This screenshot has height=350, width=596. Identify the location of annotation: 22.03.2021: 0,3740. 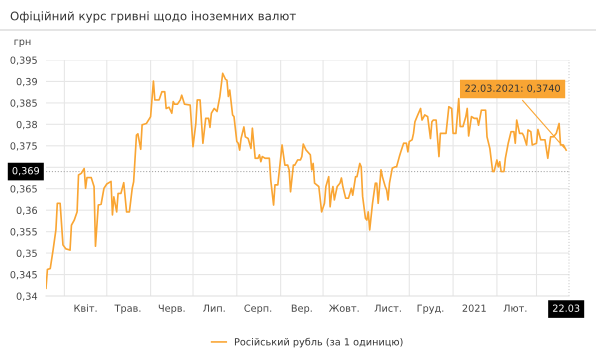
(512, 88).